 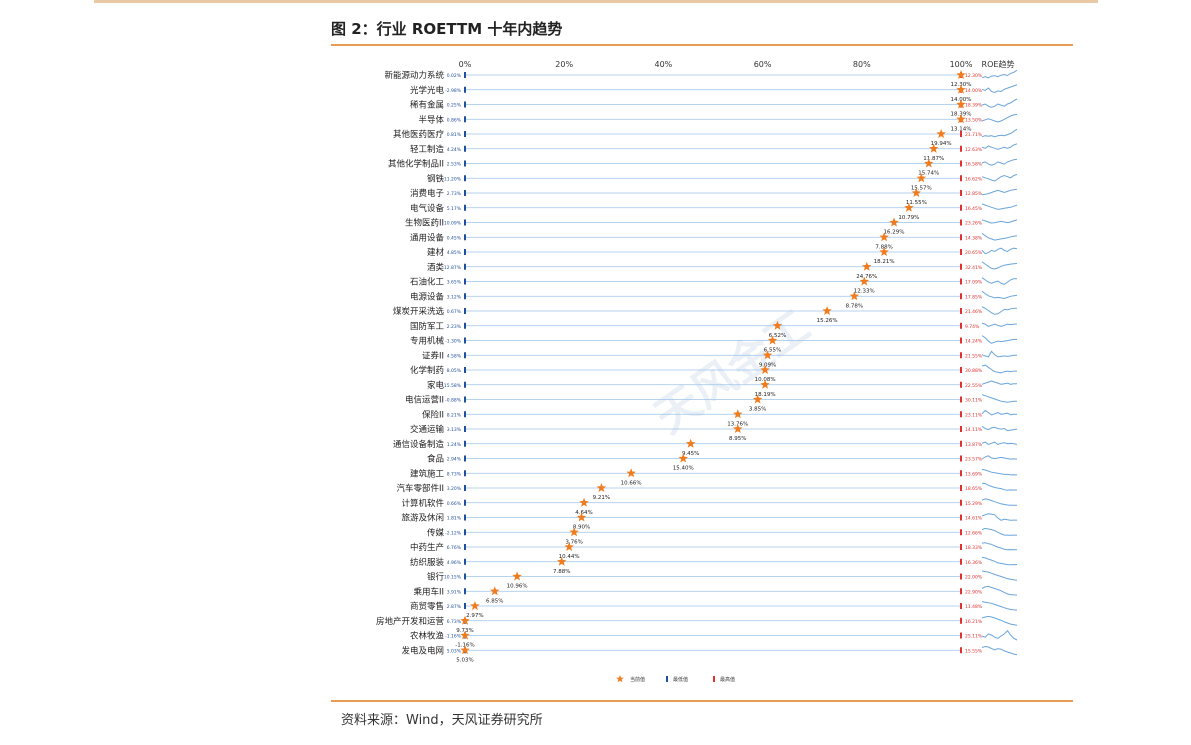 What do you see at coordinates (961, 129) in the screenshot?
I see `current-value-label: 13.14%` at bounding box center [961, 129].